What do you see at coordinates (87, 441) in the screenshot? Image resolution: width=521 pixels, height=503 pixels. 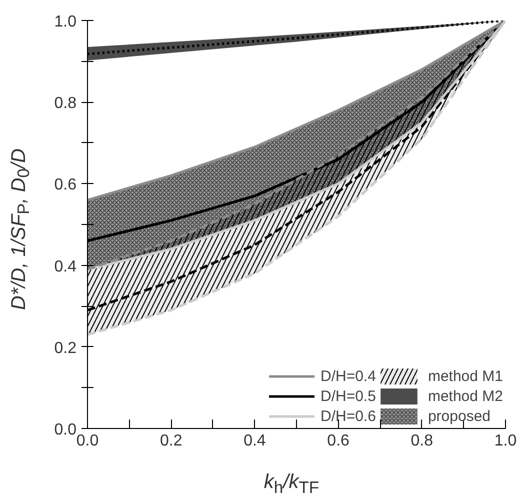 I see `x-tick-label: 0.0` at bounding box center [87, 441].